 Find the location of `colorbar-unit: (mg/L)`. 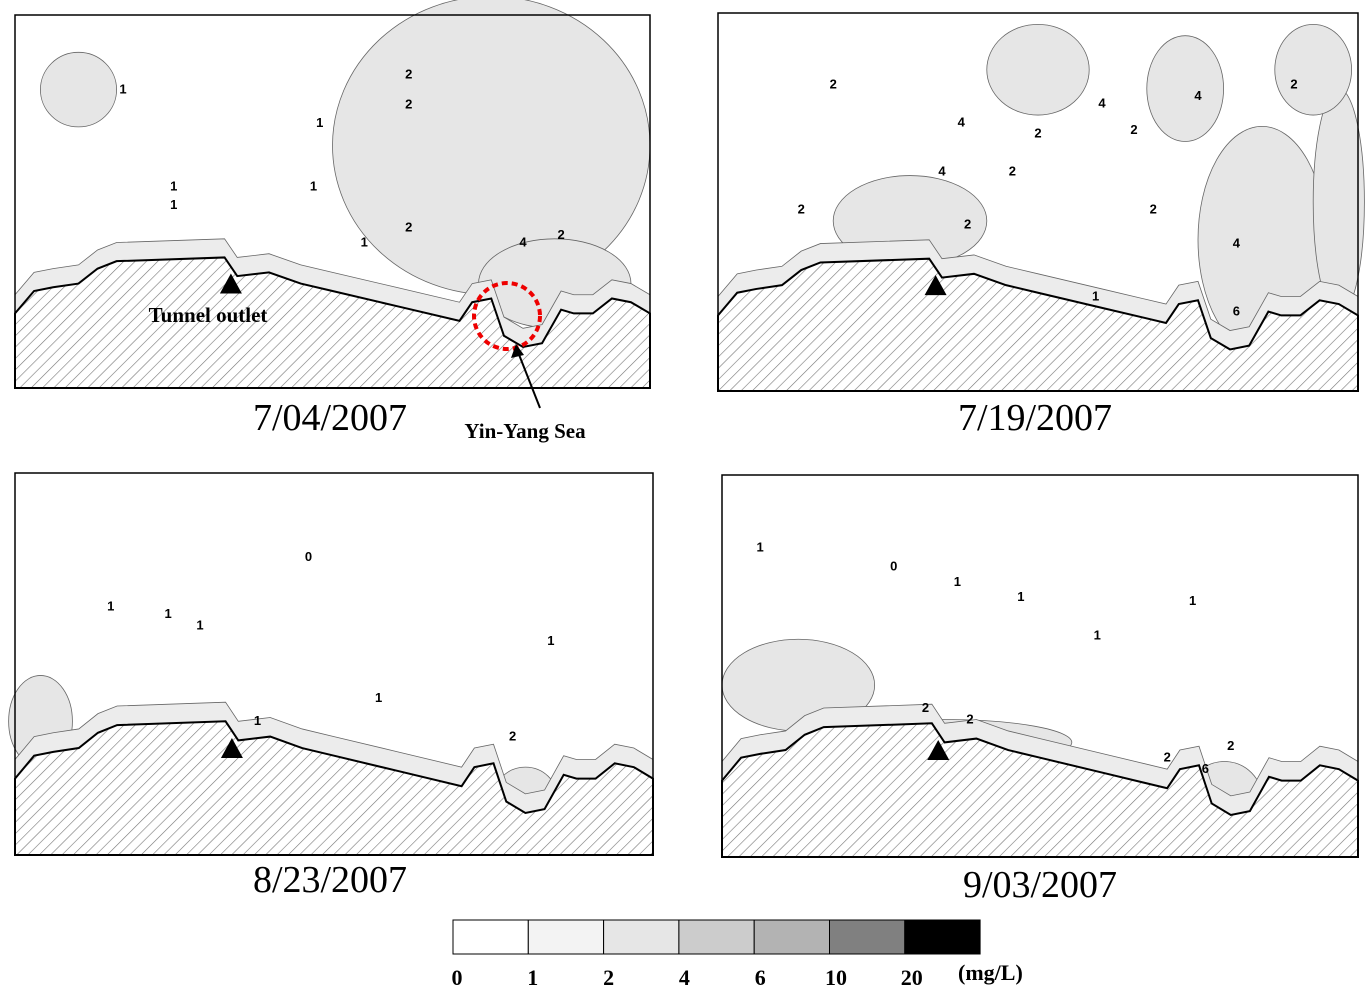

colorbar-unit: (mg/L) is located at coordinates (990, 972).